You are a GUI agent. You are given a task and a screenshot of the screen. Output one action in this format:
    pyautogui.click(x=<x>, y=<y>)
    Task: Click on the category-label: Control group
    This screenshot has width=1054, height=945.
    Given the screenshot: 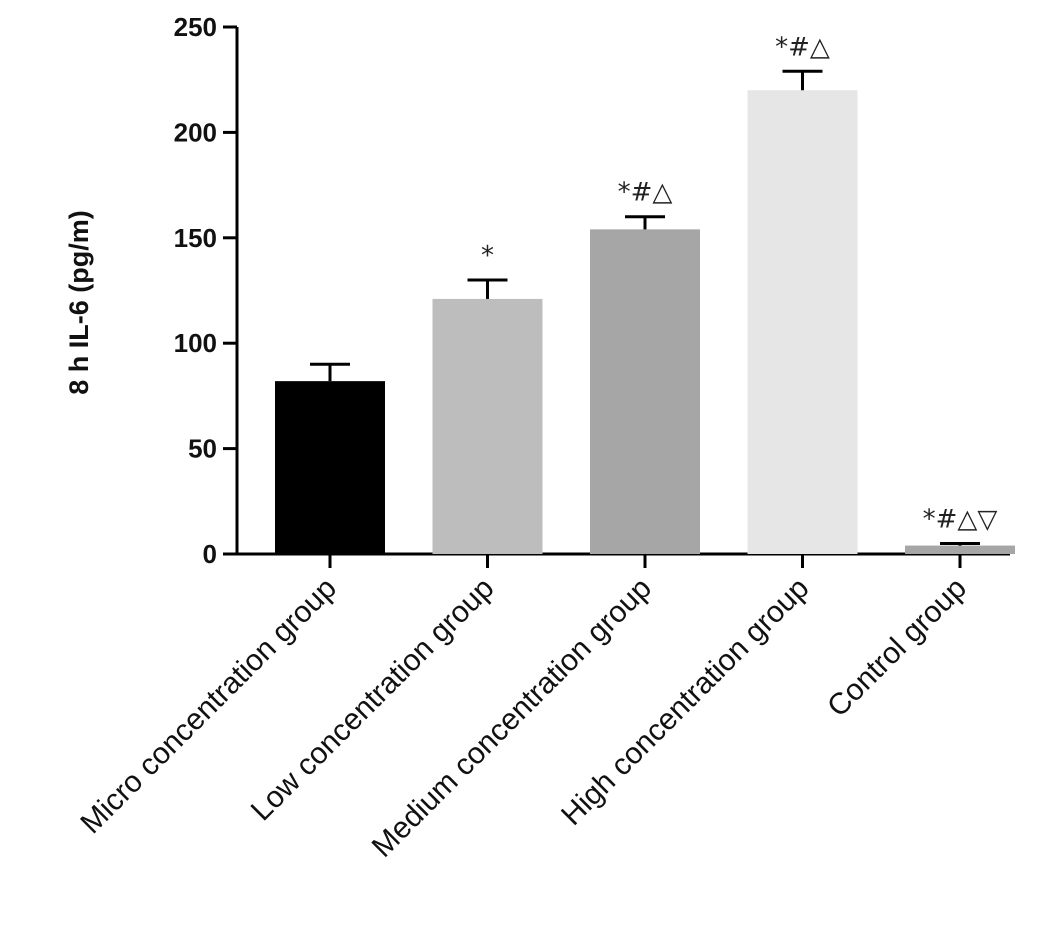 What is the action you would take?
    pyautogui.click(x=897, y=648)
    